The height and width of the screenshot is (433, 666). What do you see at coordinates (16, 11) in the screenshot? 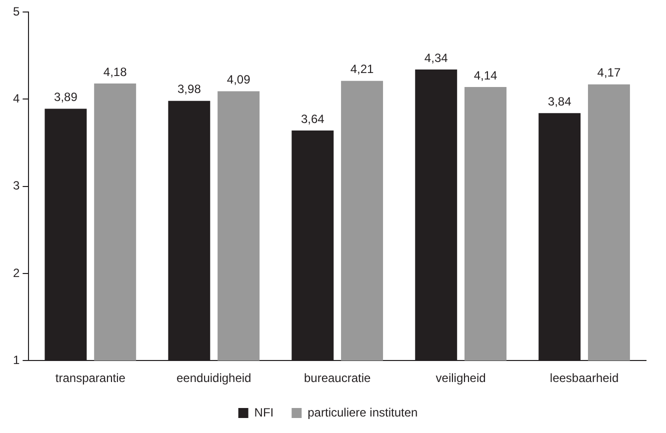
I see `y-tick-label: 5` at bounding box center [16, 11].